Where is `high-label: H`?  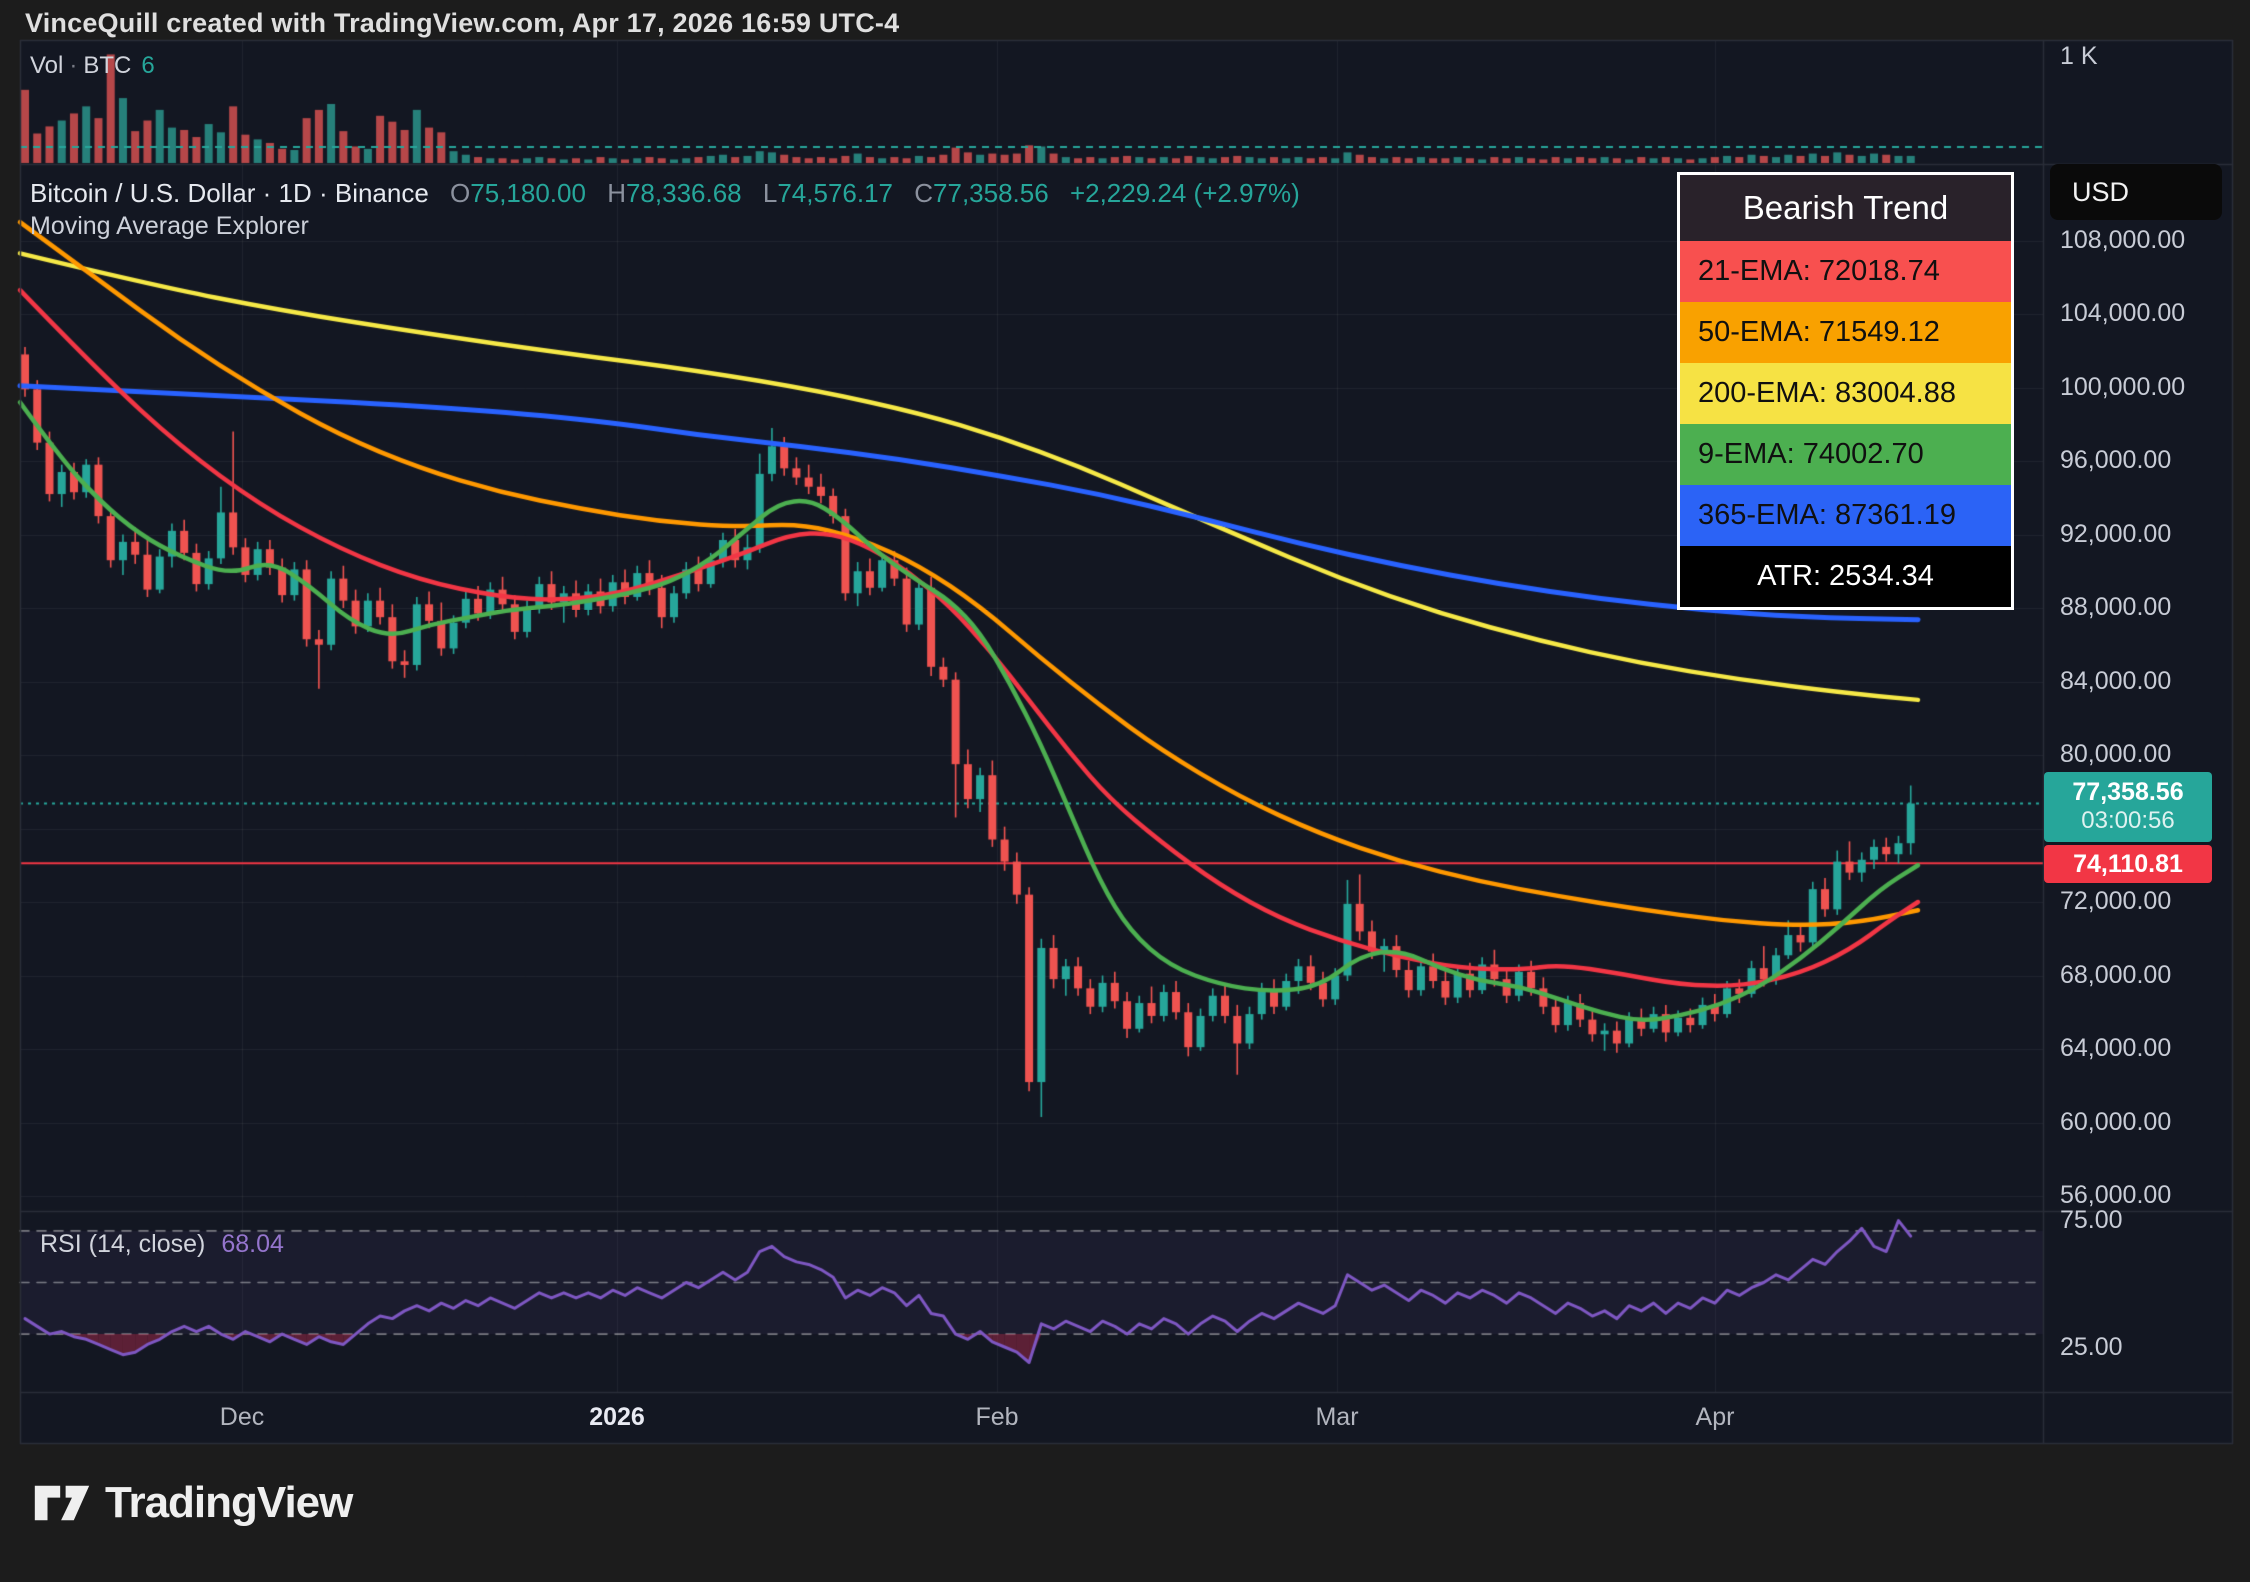 high-label: H is located at coordinates (616, 193).